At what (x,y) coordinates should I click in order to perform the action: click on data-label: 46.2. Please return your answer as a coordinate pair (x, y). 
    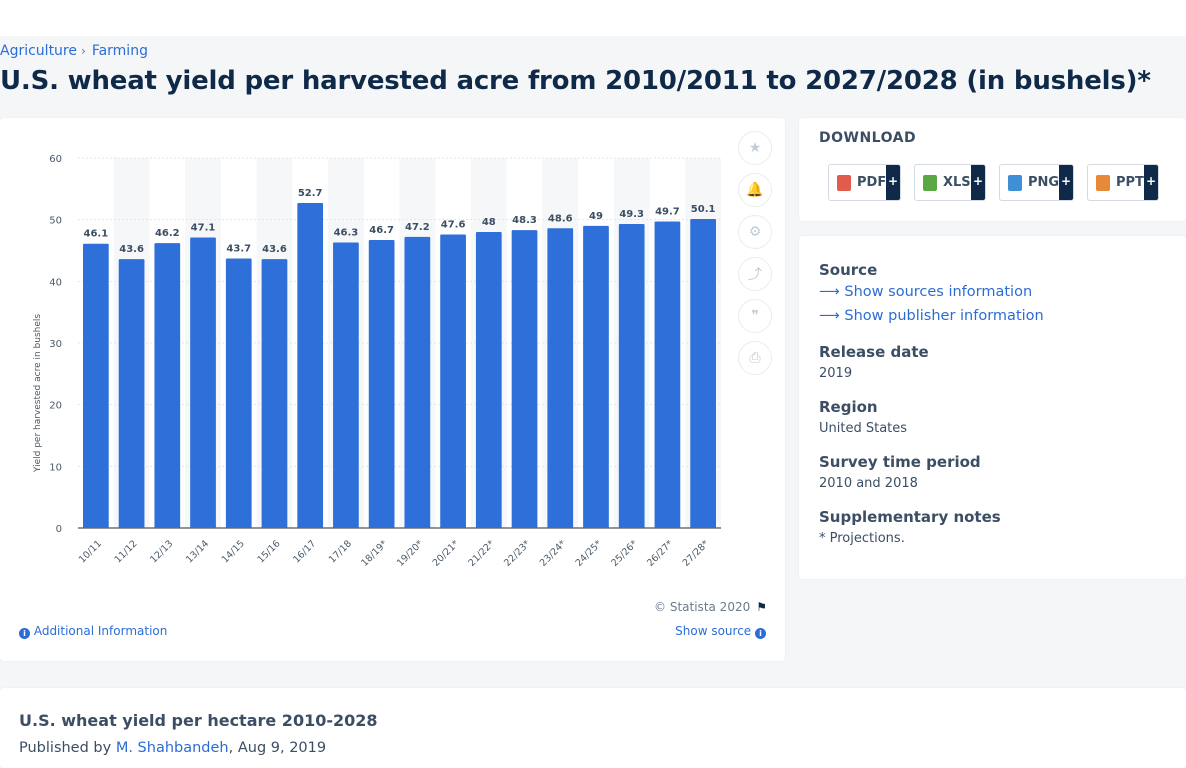
    Looking at the image, I should click on (167, 233).